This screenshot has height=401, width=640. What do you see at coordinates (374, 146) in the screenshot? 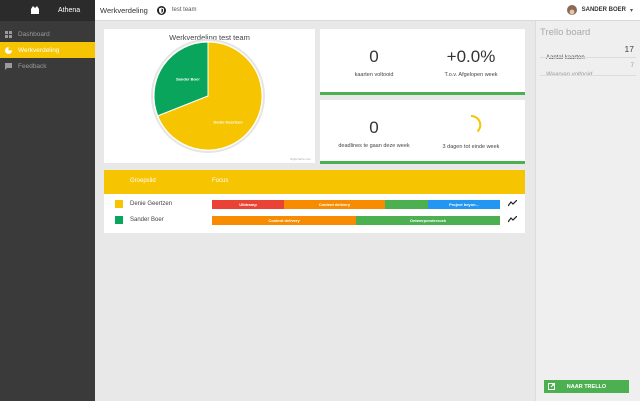
I see `deadlines-label: deadlines te gaan deze week` at bounding box center [374, 146].